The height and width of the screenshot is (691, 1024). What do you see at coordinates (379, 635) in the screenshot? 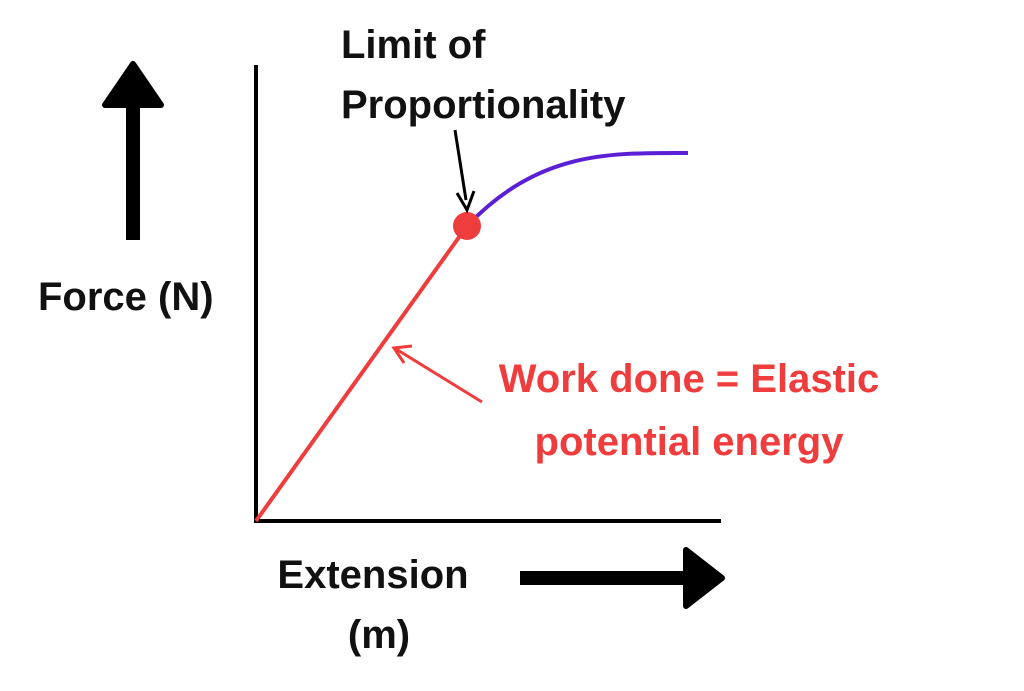
I see `x-axis-label: (m)` at bounding box center [379, 635].